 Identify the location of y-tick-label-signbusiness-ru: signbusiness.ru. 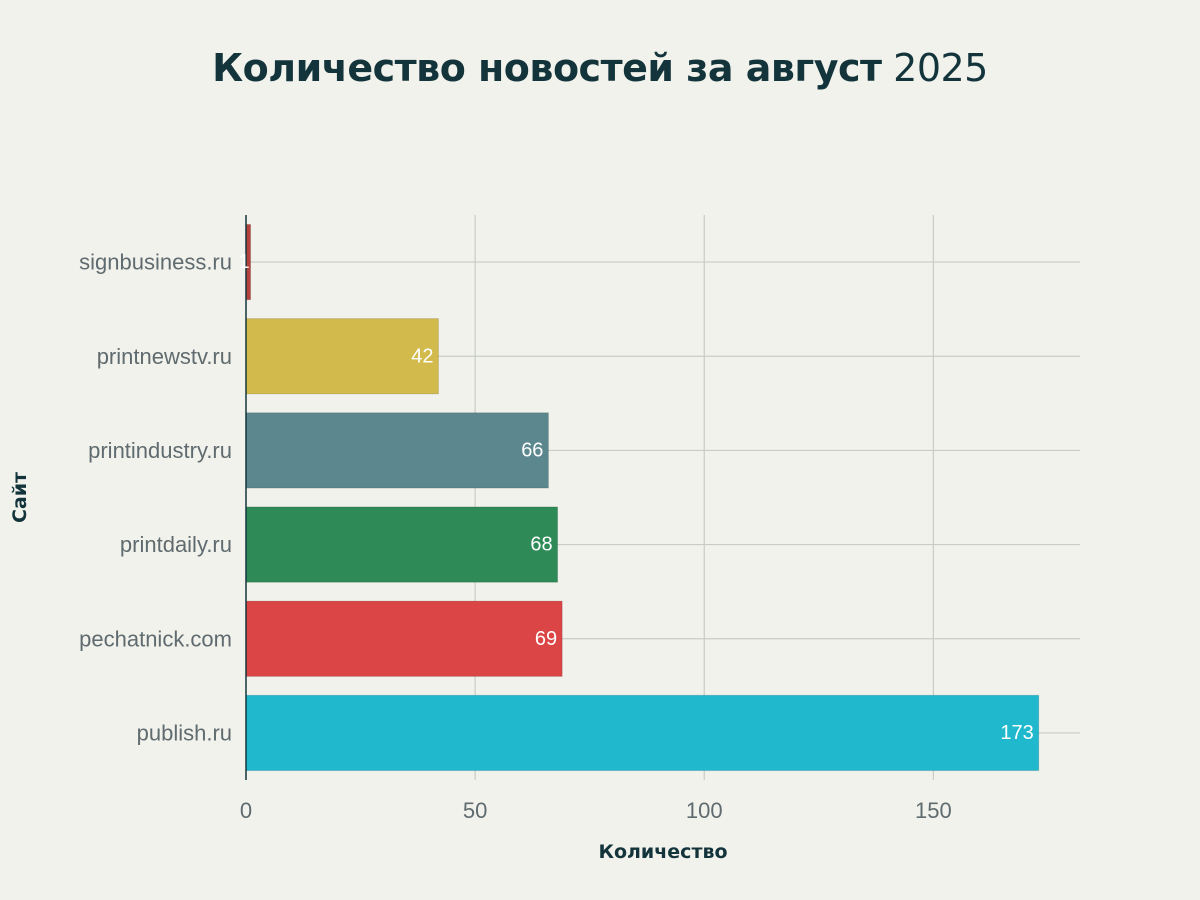
(155, 262).